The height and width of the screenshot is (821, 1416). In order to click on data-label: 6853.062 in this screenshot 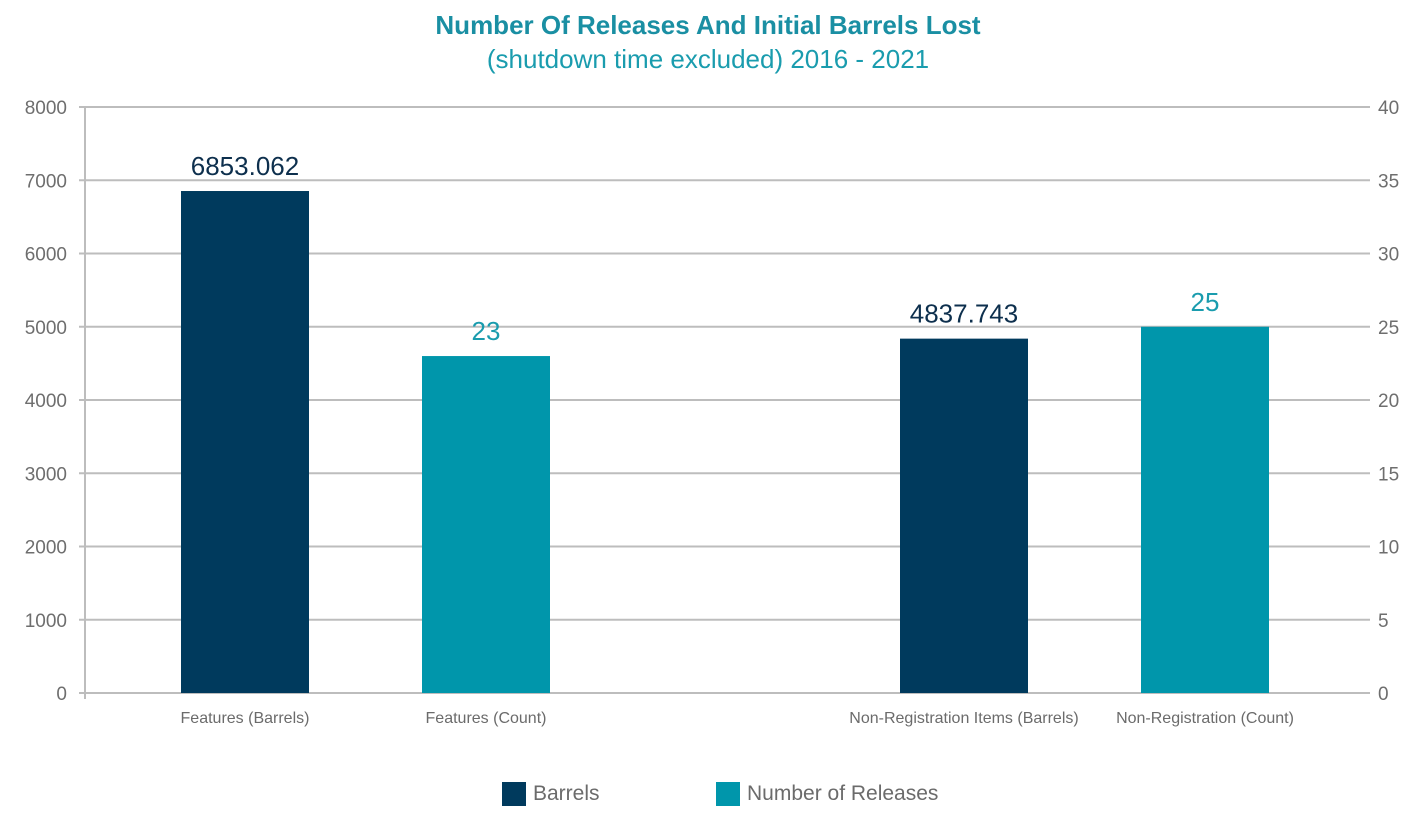, I will do `click(245, 166)`.